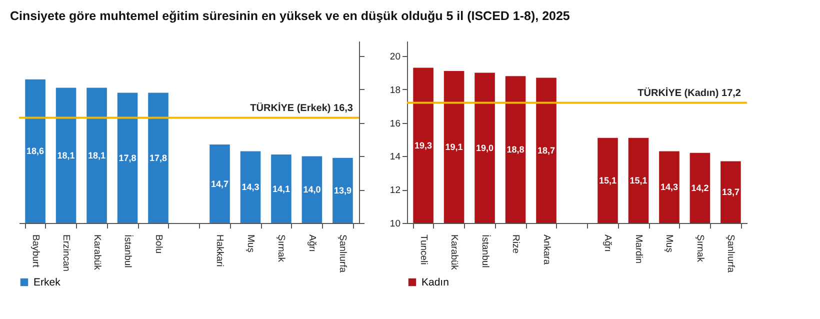 Image resolution: width=820 pixels, height=319 pixels. What do you see at coordinates (343, 190) in the screenshot?
I see `text: 13,9` at bounding box center [343, 190].